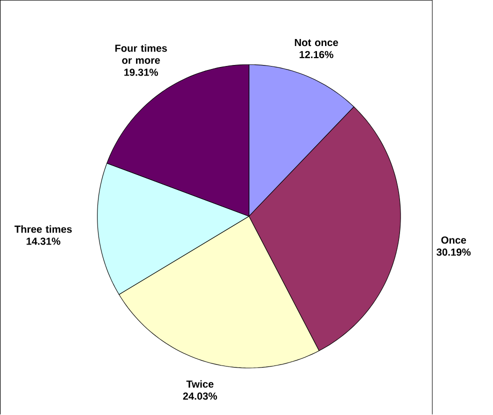 The width and height of the screenshot is (493, 415). I want to click on slice-label: Three times, so click(43, 229).